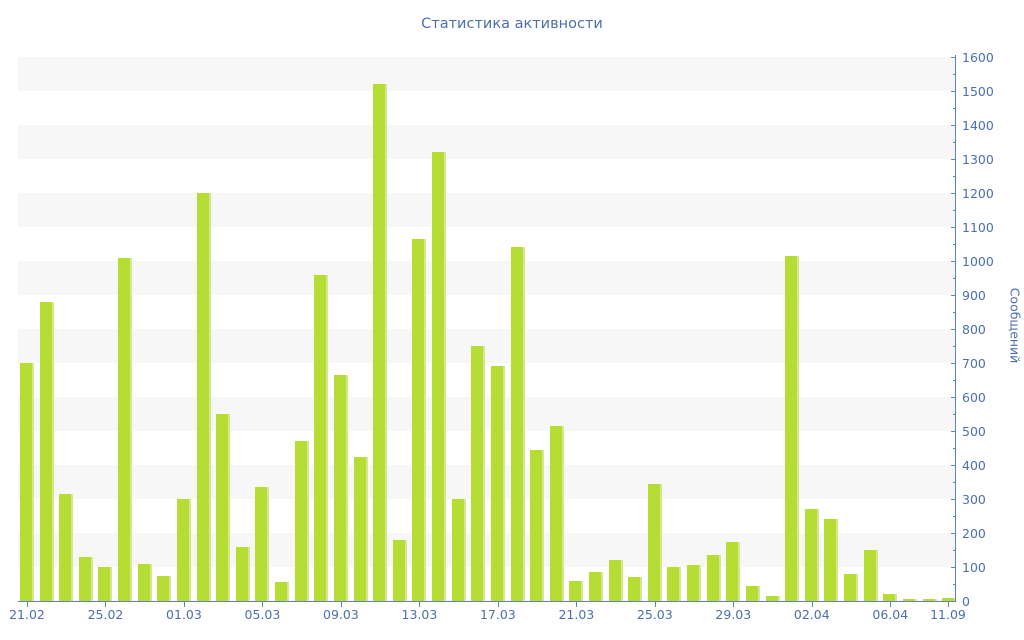  What do you see at coordinates (966, 601) in the screenshot?
I see `y-tick-label: 0` at bounding box center [966, 601].